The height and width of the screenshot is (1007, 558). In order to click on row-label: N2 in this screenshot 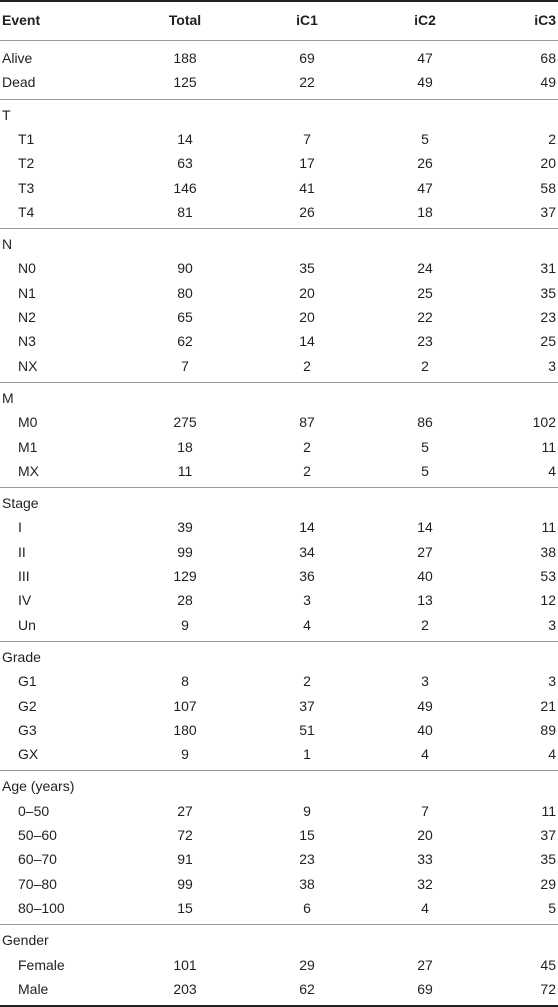, I will do `click(27, 317)`.